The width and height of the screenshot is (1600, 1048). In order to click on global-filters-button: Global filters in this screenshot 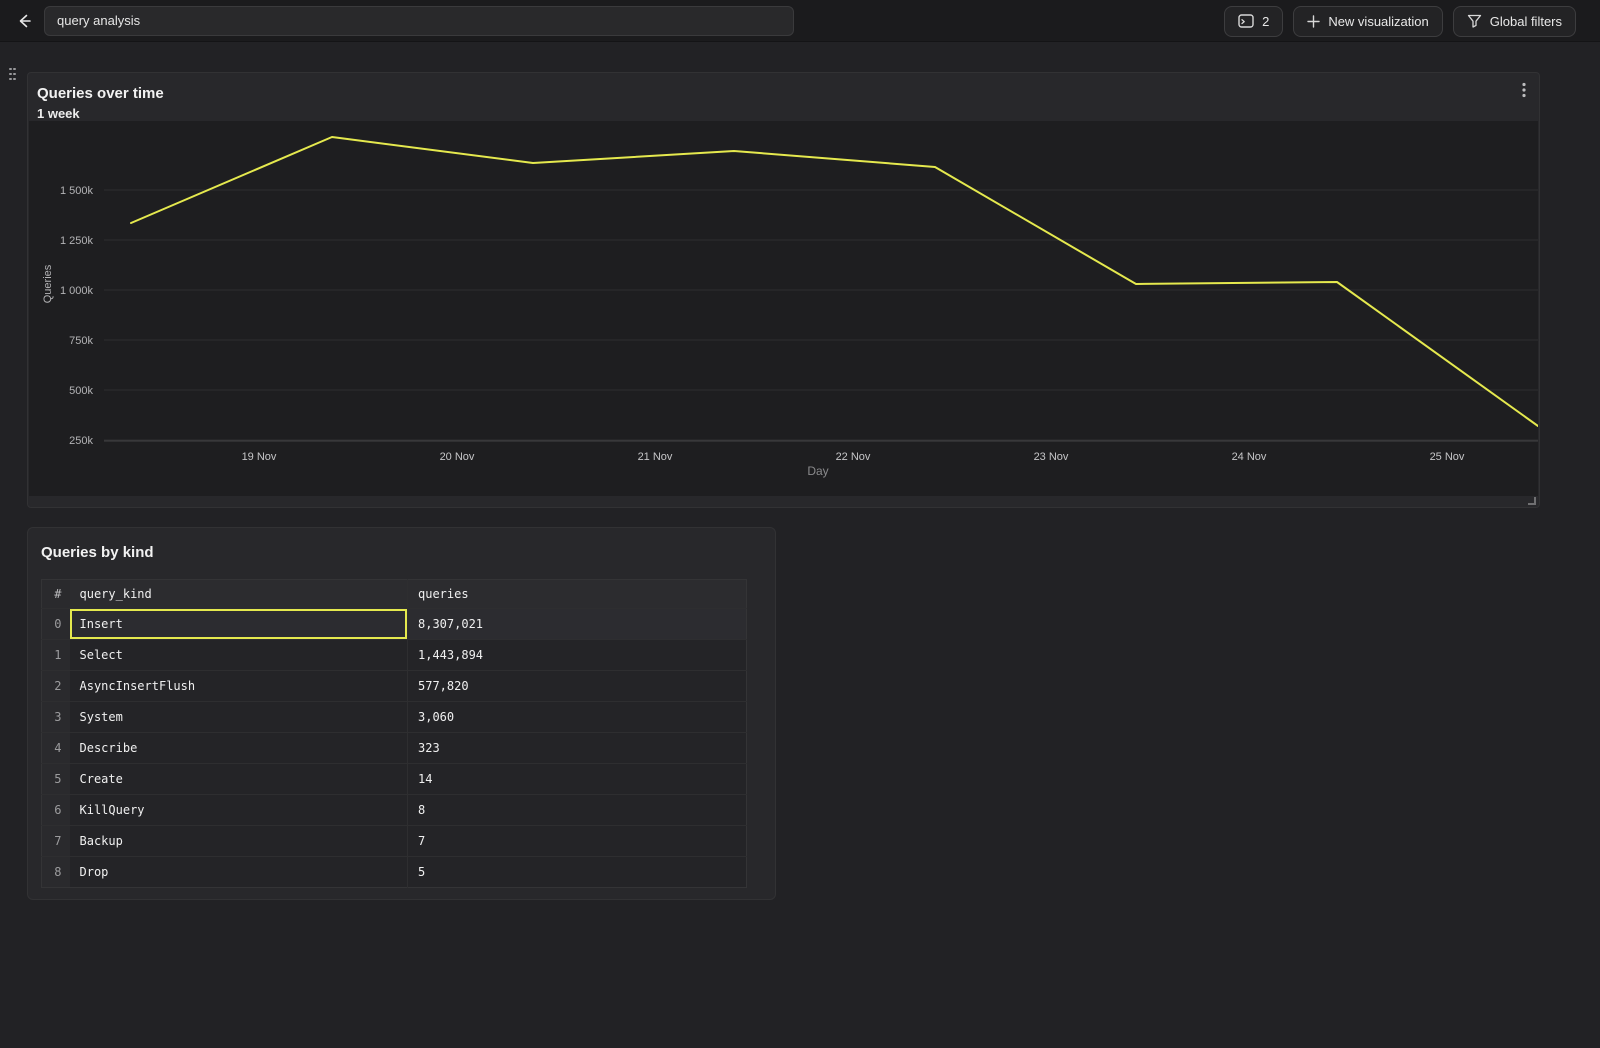, I will do `click(1514, 21)`.